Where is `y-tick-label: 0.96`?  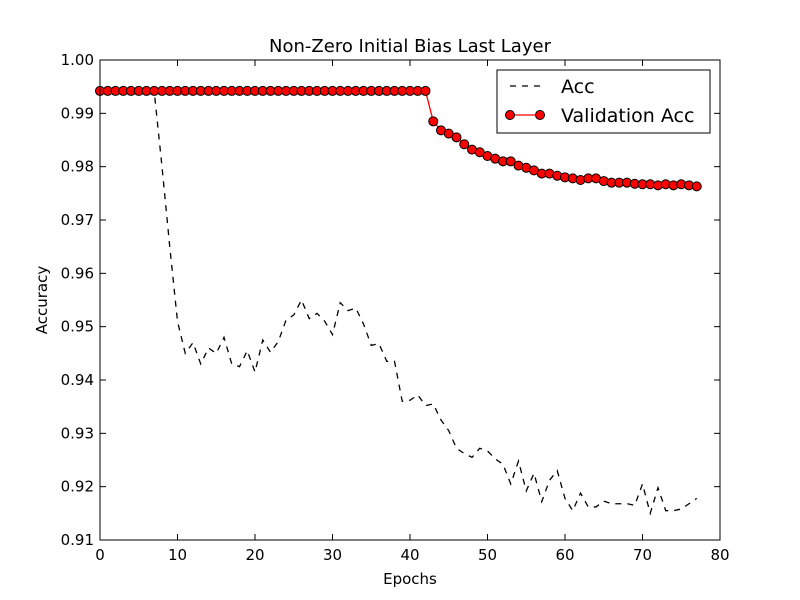 y-tick-label: 0.96 is located at coordinates (77, 273).